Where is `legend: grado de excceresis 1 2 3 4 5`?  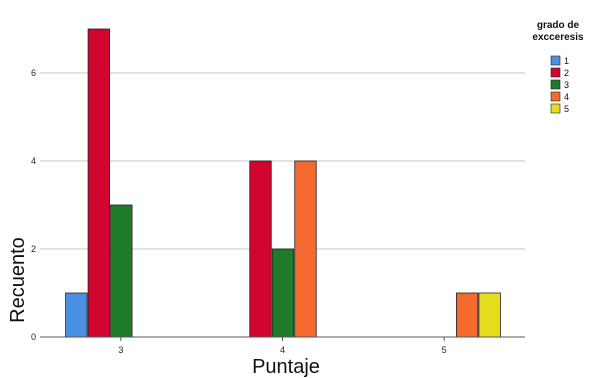
legend: grado de excceresis 1 2 3 4 5 is located at coordinates (558, 67).